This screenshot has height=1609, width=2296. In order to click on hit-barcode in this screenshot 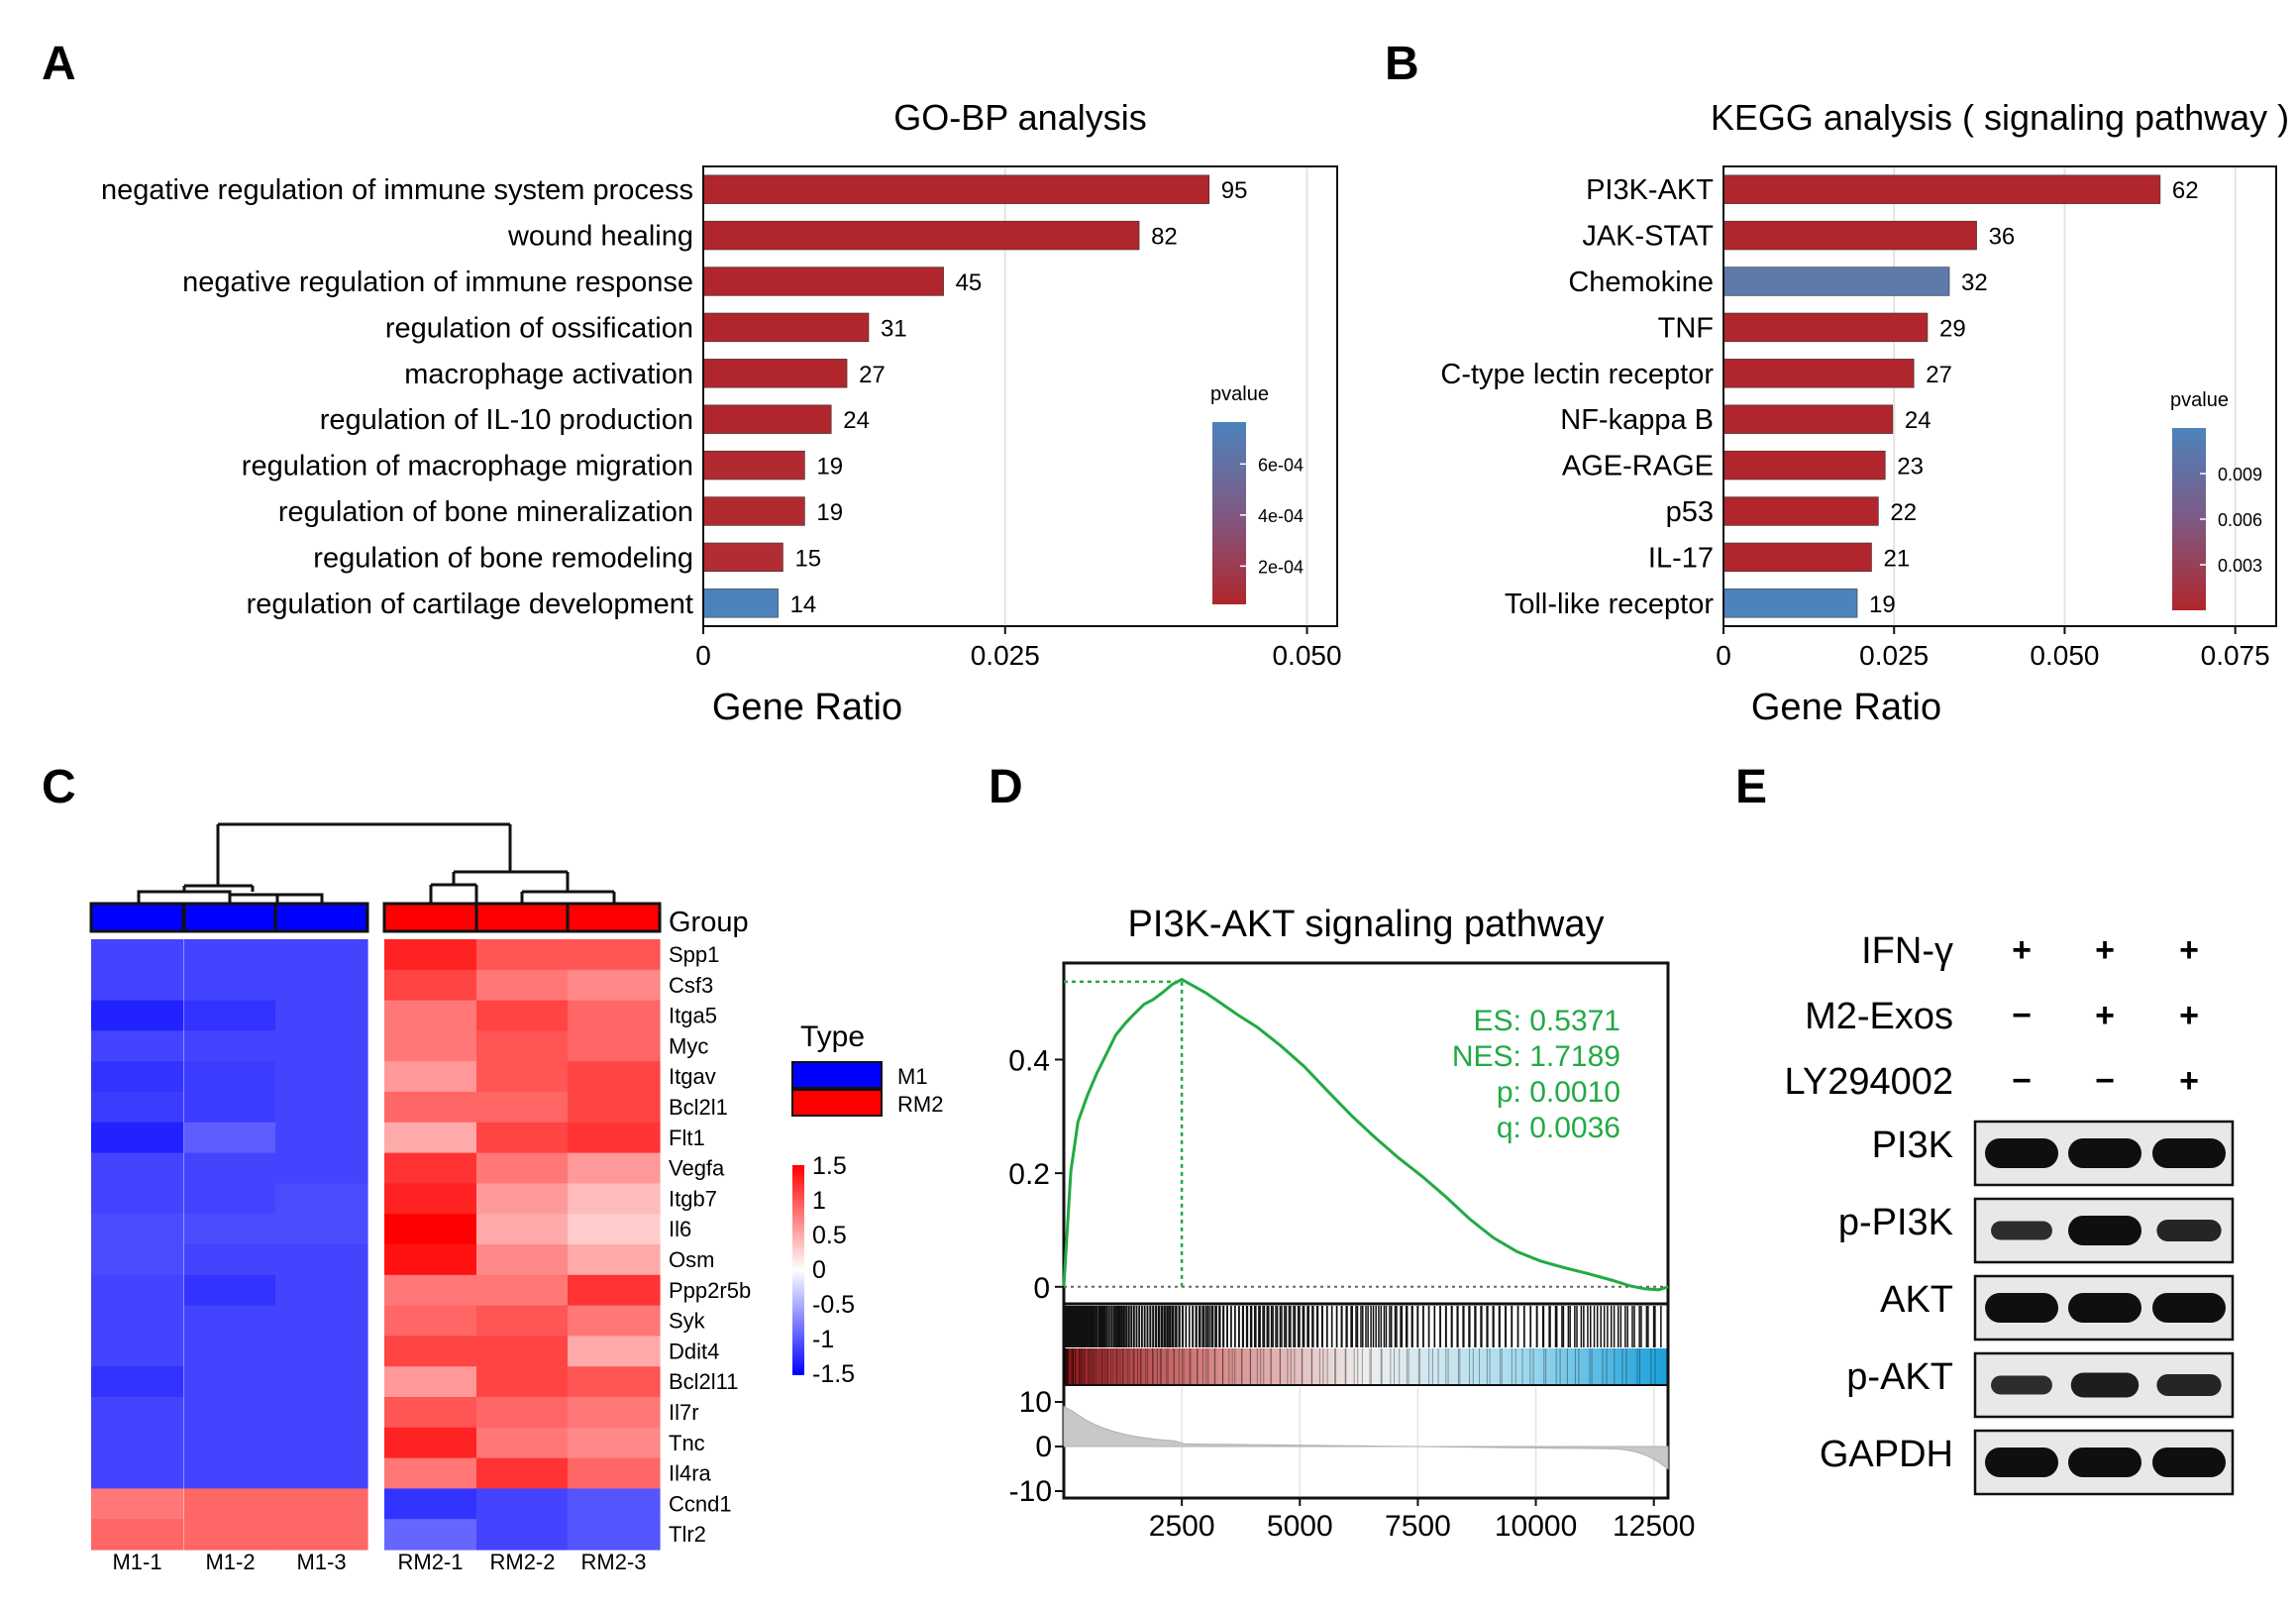, I will do `click(1363, 1326)`.